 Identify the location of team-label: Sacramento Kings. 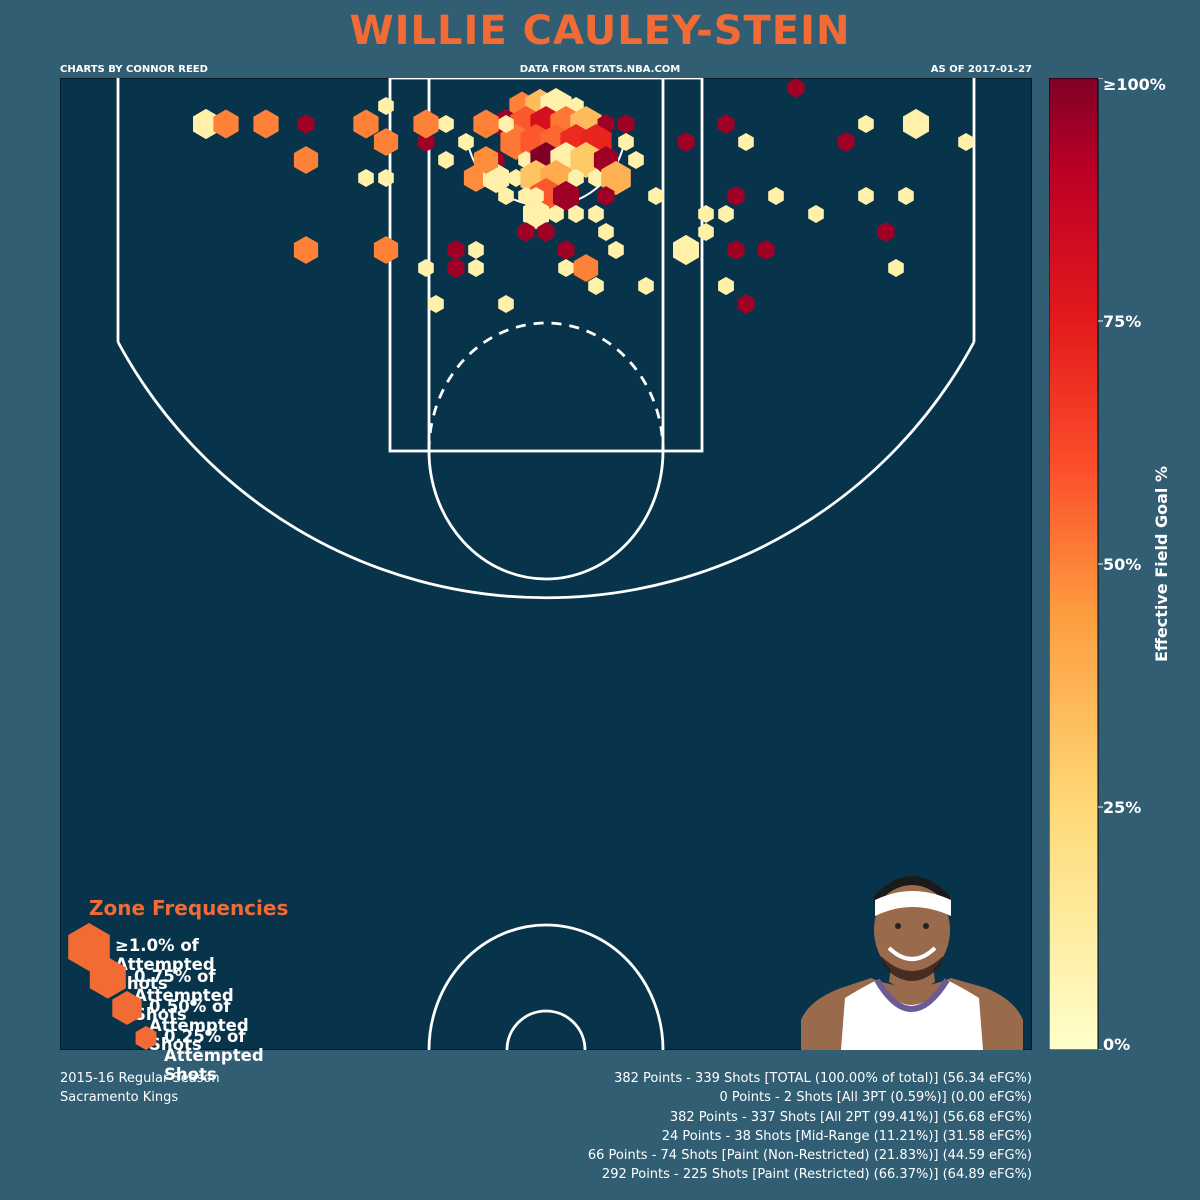
(119, 1098).